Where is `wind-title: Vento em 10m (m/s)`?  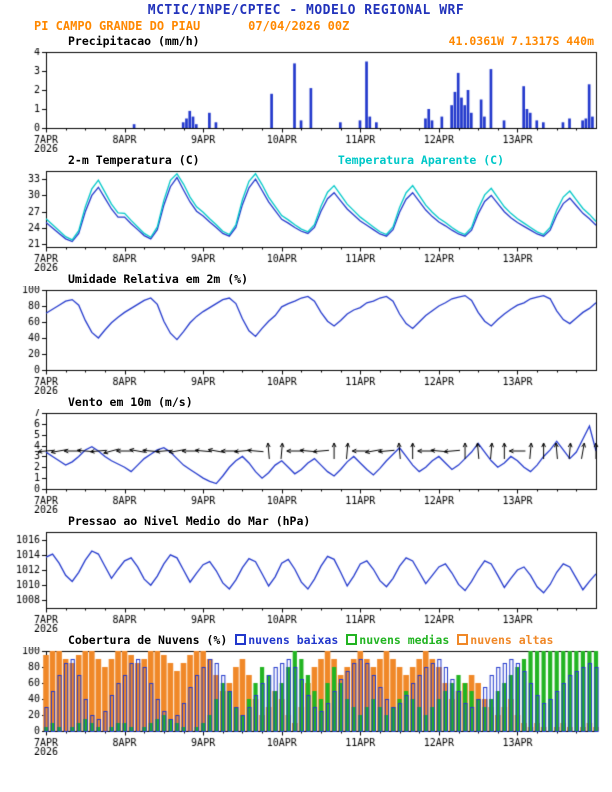
wind-title: Vento em 10m (m/s) is located at coordinates (130, 401).